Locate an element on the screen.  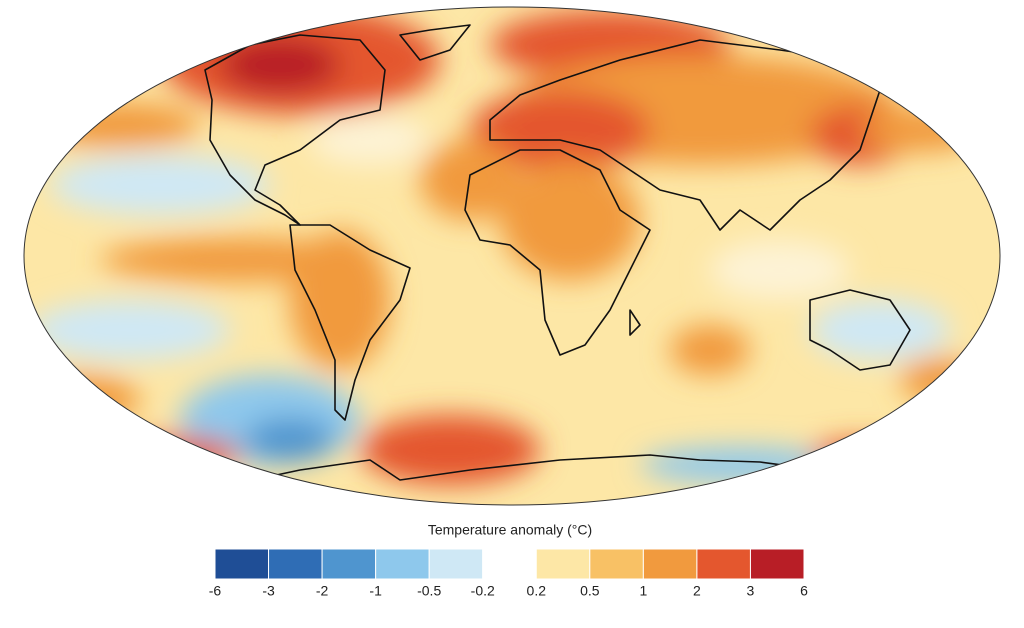
tick-label: 6 is located at coordinates (804, 591).